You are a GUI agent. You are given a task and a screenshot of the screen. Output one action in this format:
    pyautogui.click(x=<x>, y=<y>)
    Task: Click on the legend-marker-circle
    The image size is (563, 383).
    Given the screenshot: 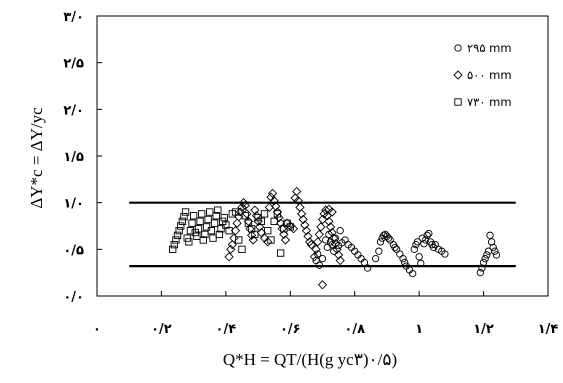 What is the action you would take?
    pyautogui.click(x=458, y=48)
    